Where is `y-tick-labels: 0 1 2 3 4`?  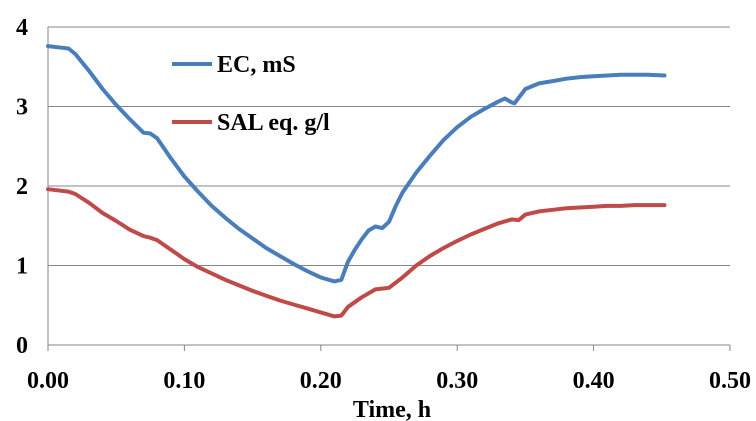 y-tick-labels: 0 1 2 3 4 is located at coordinates (22, 187).